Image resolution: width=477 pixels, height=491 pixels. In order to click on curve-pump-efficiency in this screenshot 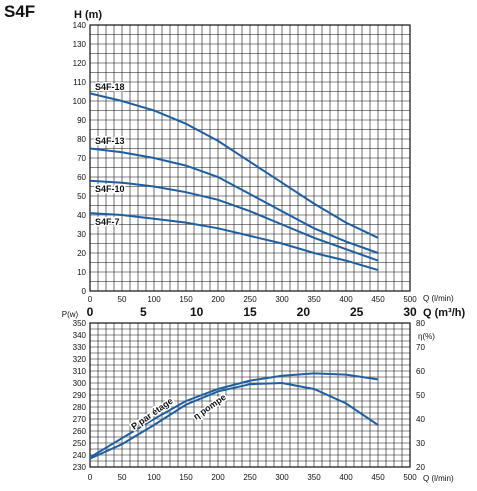, I will do `click(234, 415)`.